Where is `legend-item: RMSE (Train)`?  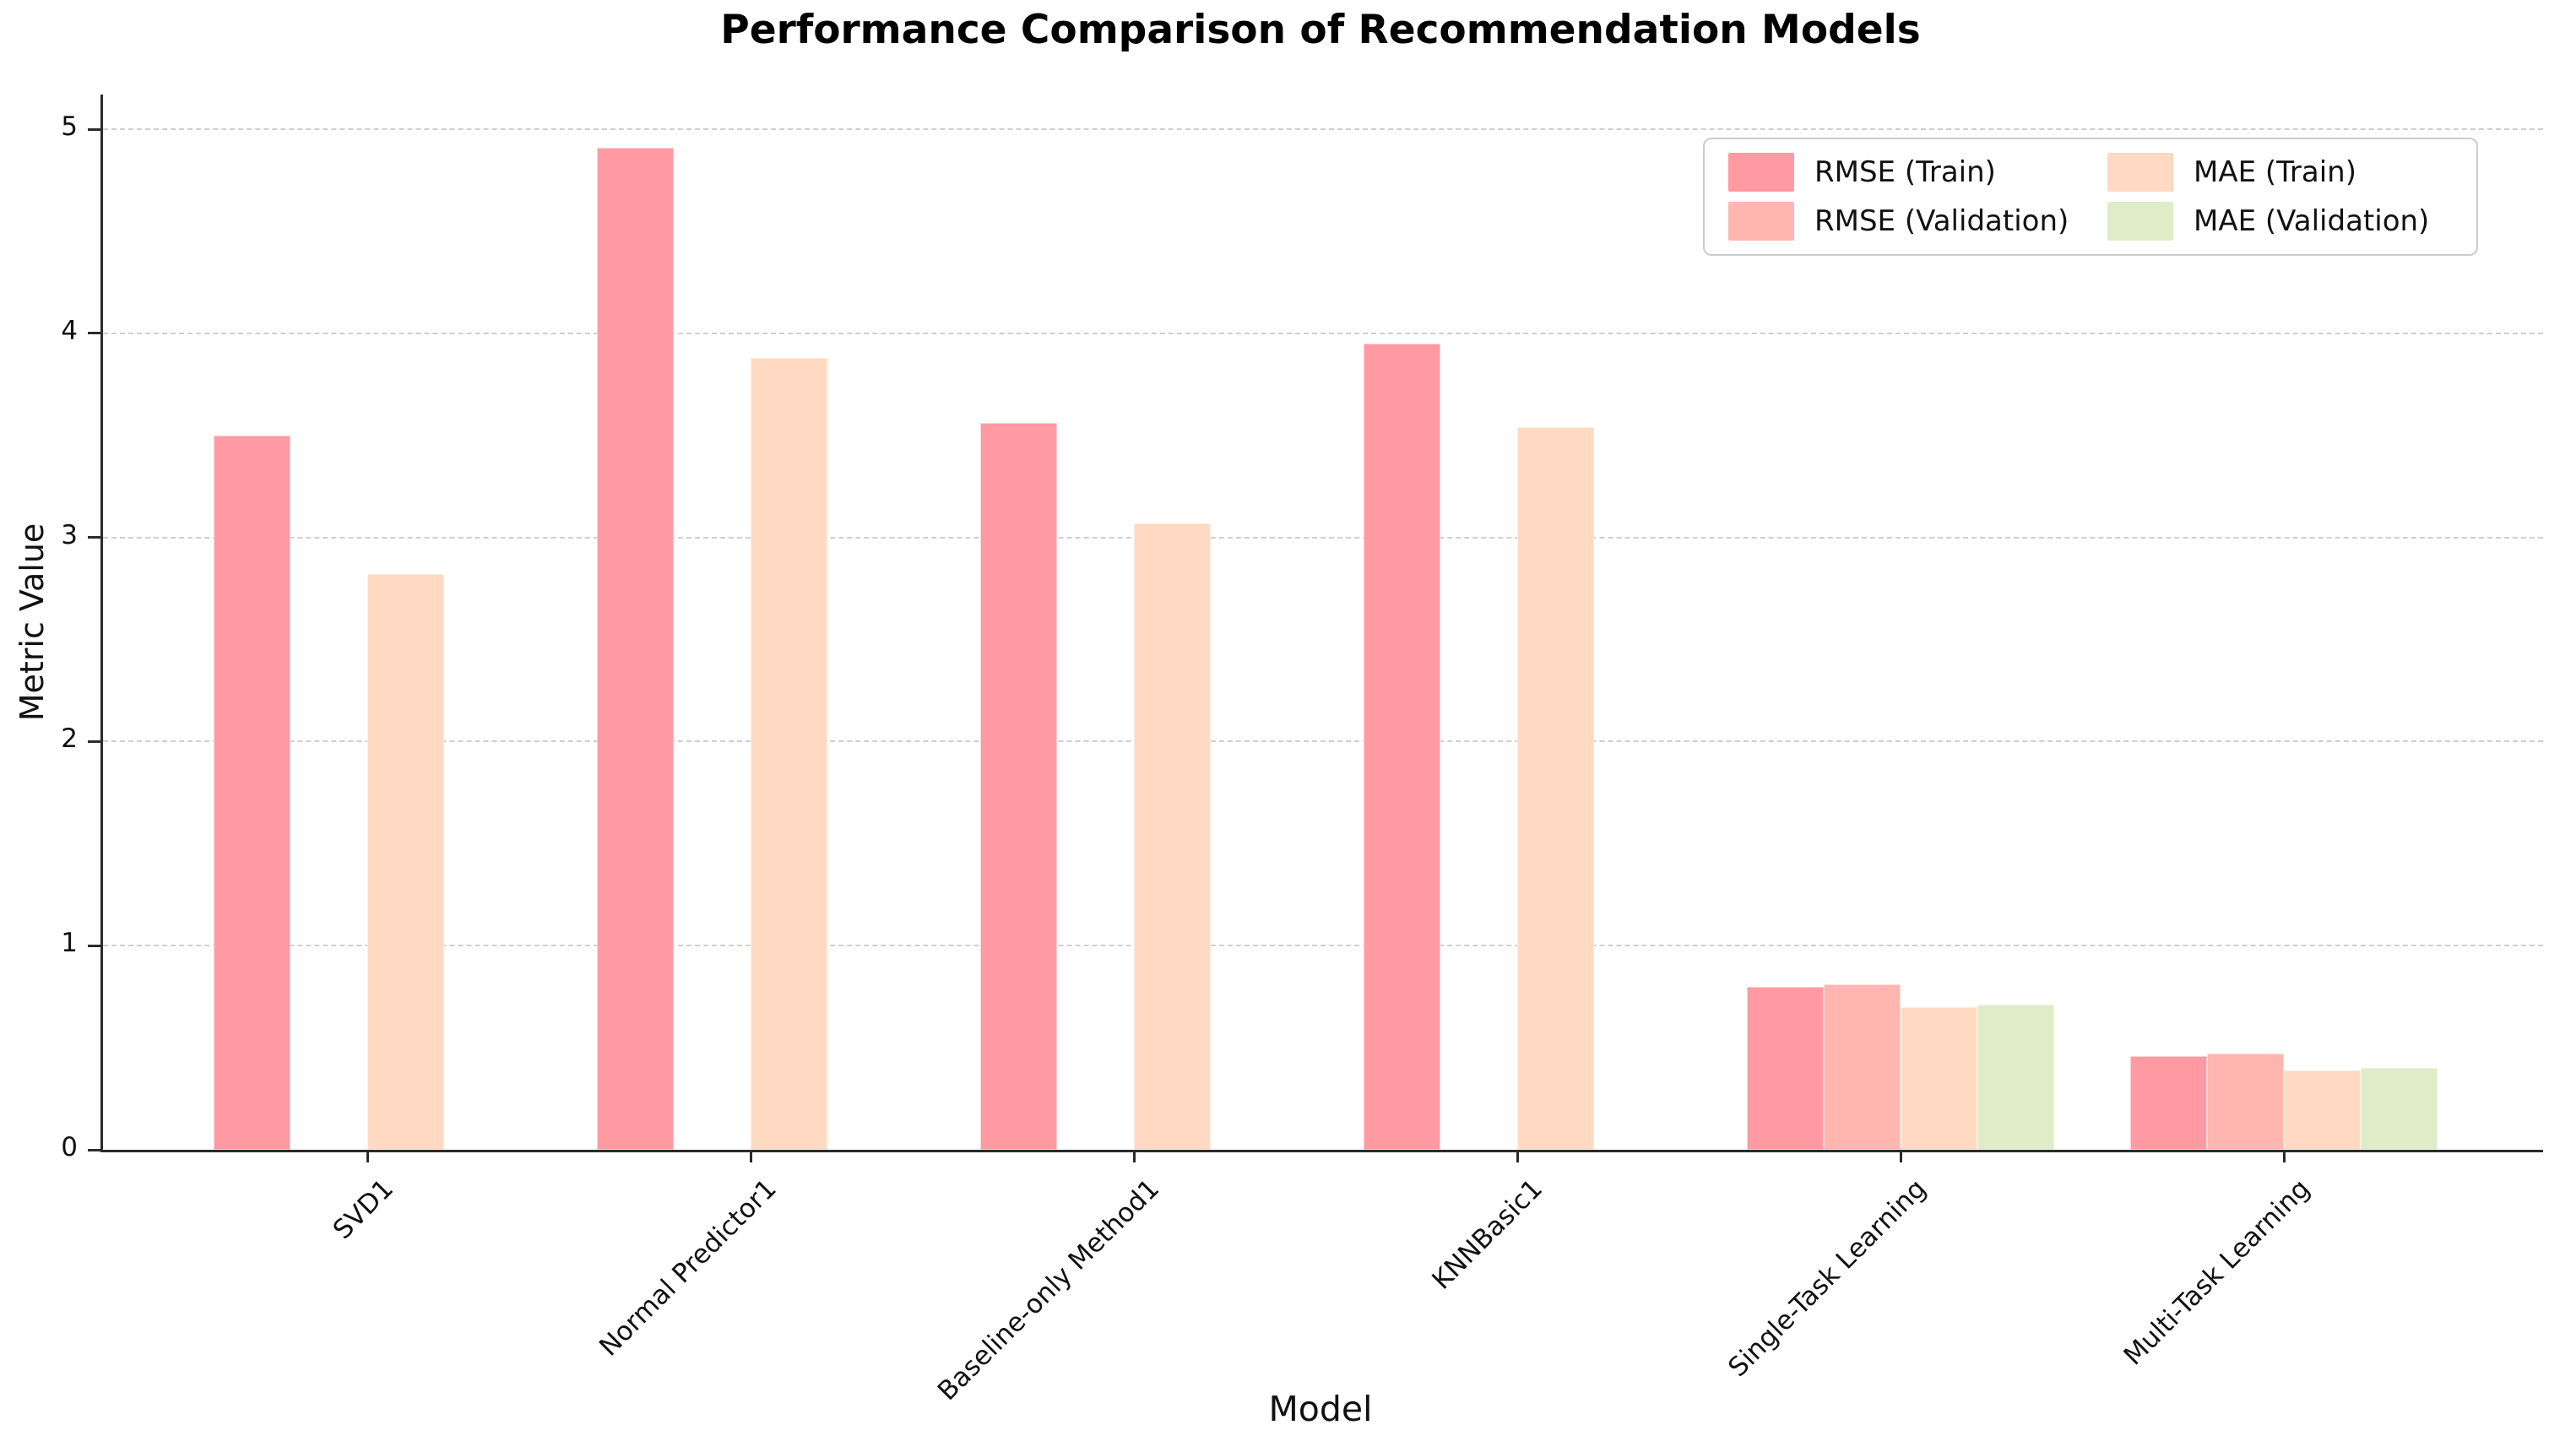 legend-item: RMSE (Train) is located at coordinates (1901, 172).